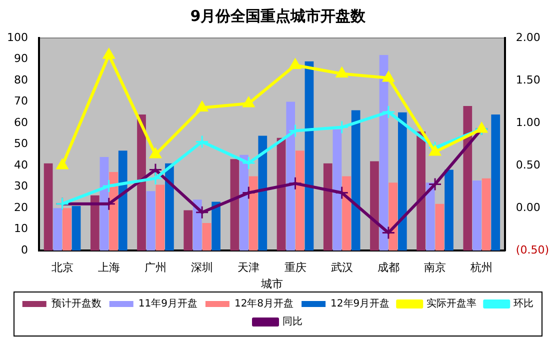  Describe the element at coordinates (524, 304) in the screenshot. I see `legend-label: 环比` at that location.